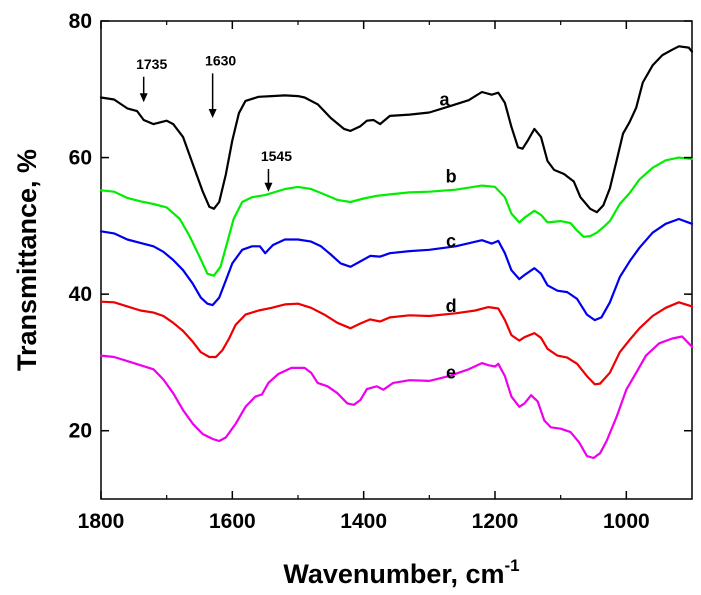 The image size is (701, 595). What do you see at coordinates (214, 122) in the screenshot?
I see `peak-annotations: 1735 1630 1545` at bounding box center [214, 122].